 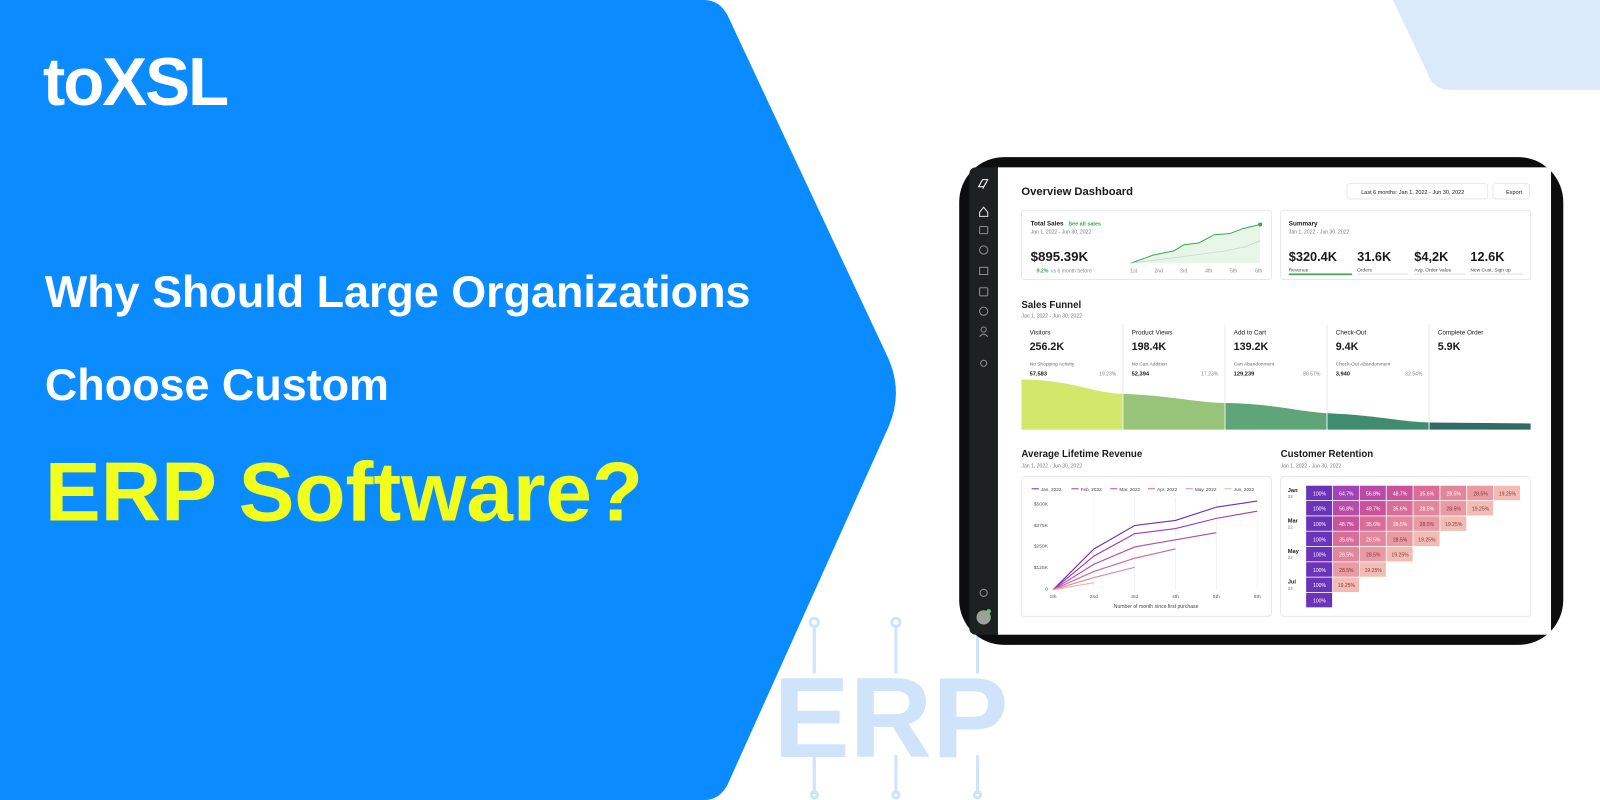 I want to click on metric-label: Avg. Order Value, so click(x=1432, y=270).